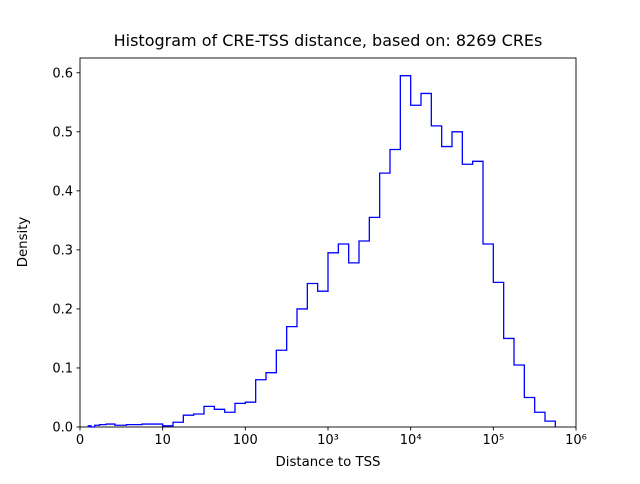 The image size is (640, 484). What do you see at coordinates (62, 191) in the screenshot?
I see `y-tick-label: 0.4` at bounding box center [62, 191].